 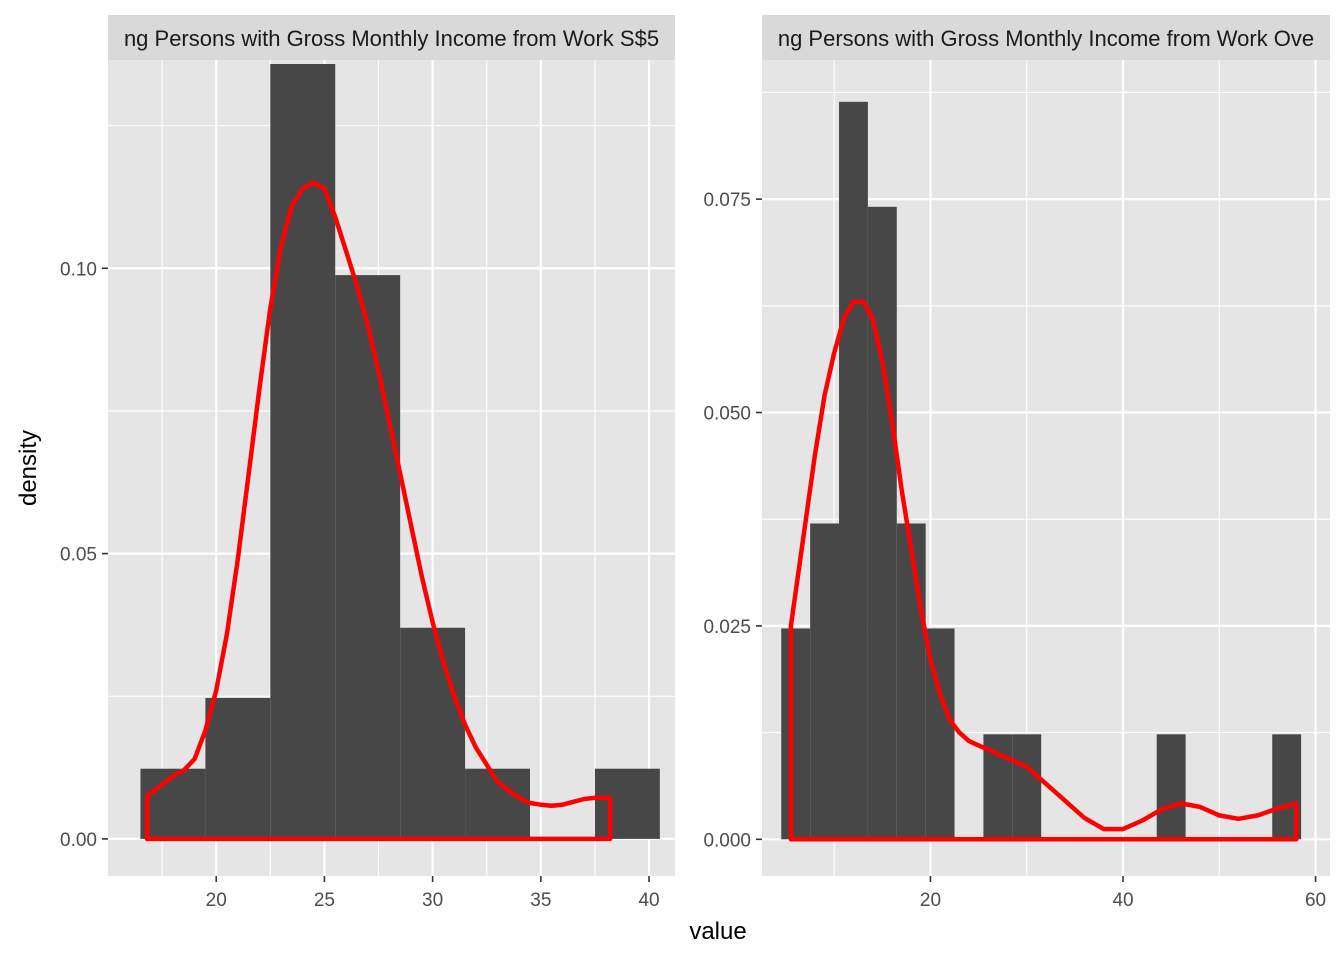 What do you see at coordinates (727, 840) in the screenshot?
I see `y-tick-label: 0.000` at bounding box center [727, 840].